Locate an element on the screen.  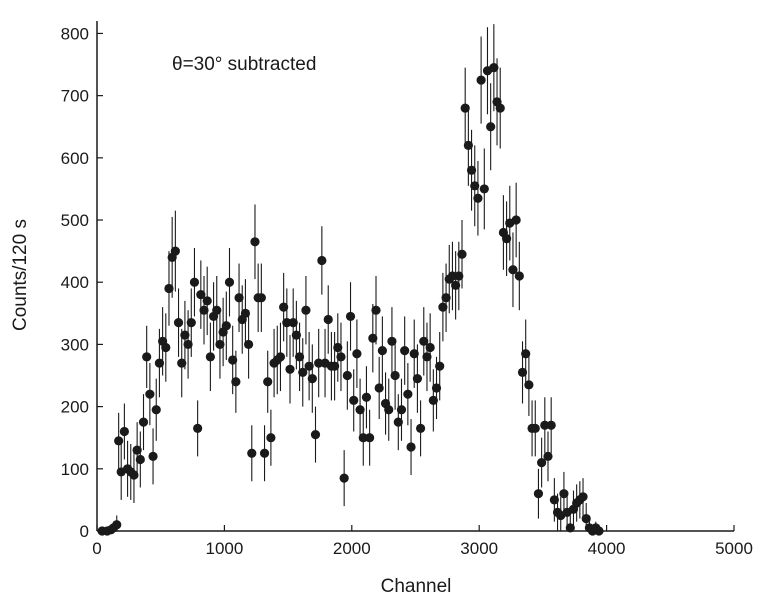
y-tick-label: 700 is located at coordinates (75, 96).